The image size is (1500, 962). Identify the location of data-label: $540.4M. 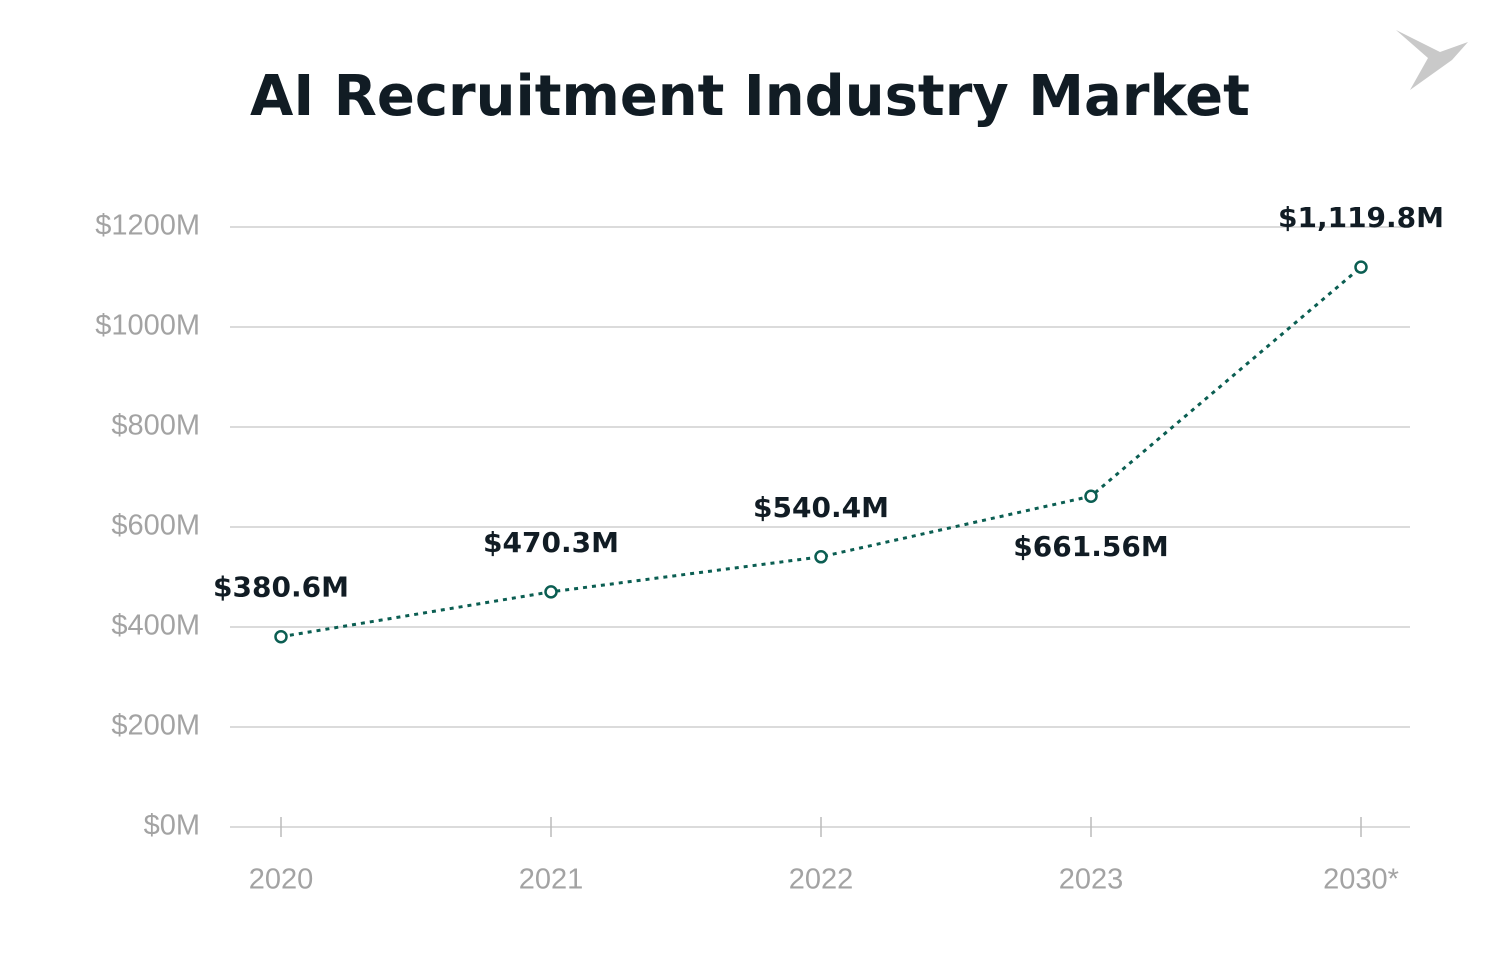
(821, 507).